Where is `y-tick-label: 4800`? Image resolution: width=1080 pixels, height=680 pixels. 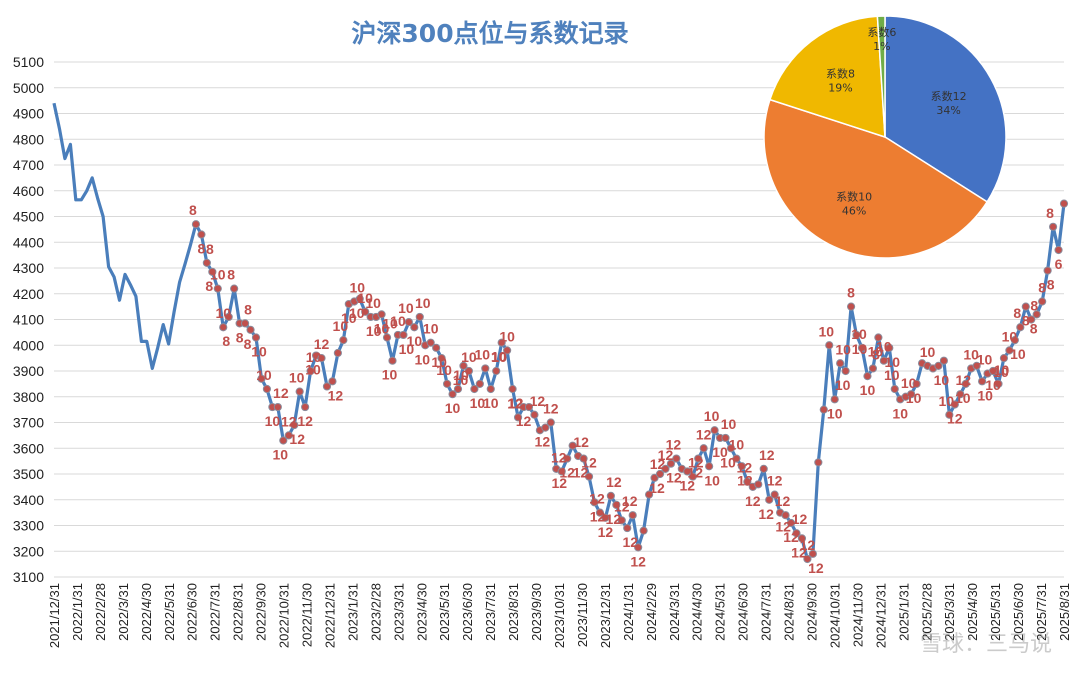
y-tick-label: 4800 is located at coordinates (28, 139).